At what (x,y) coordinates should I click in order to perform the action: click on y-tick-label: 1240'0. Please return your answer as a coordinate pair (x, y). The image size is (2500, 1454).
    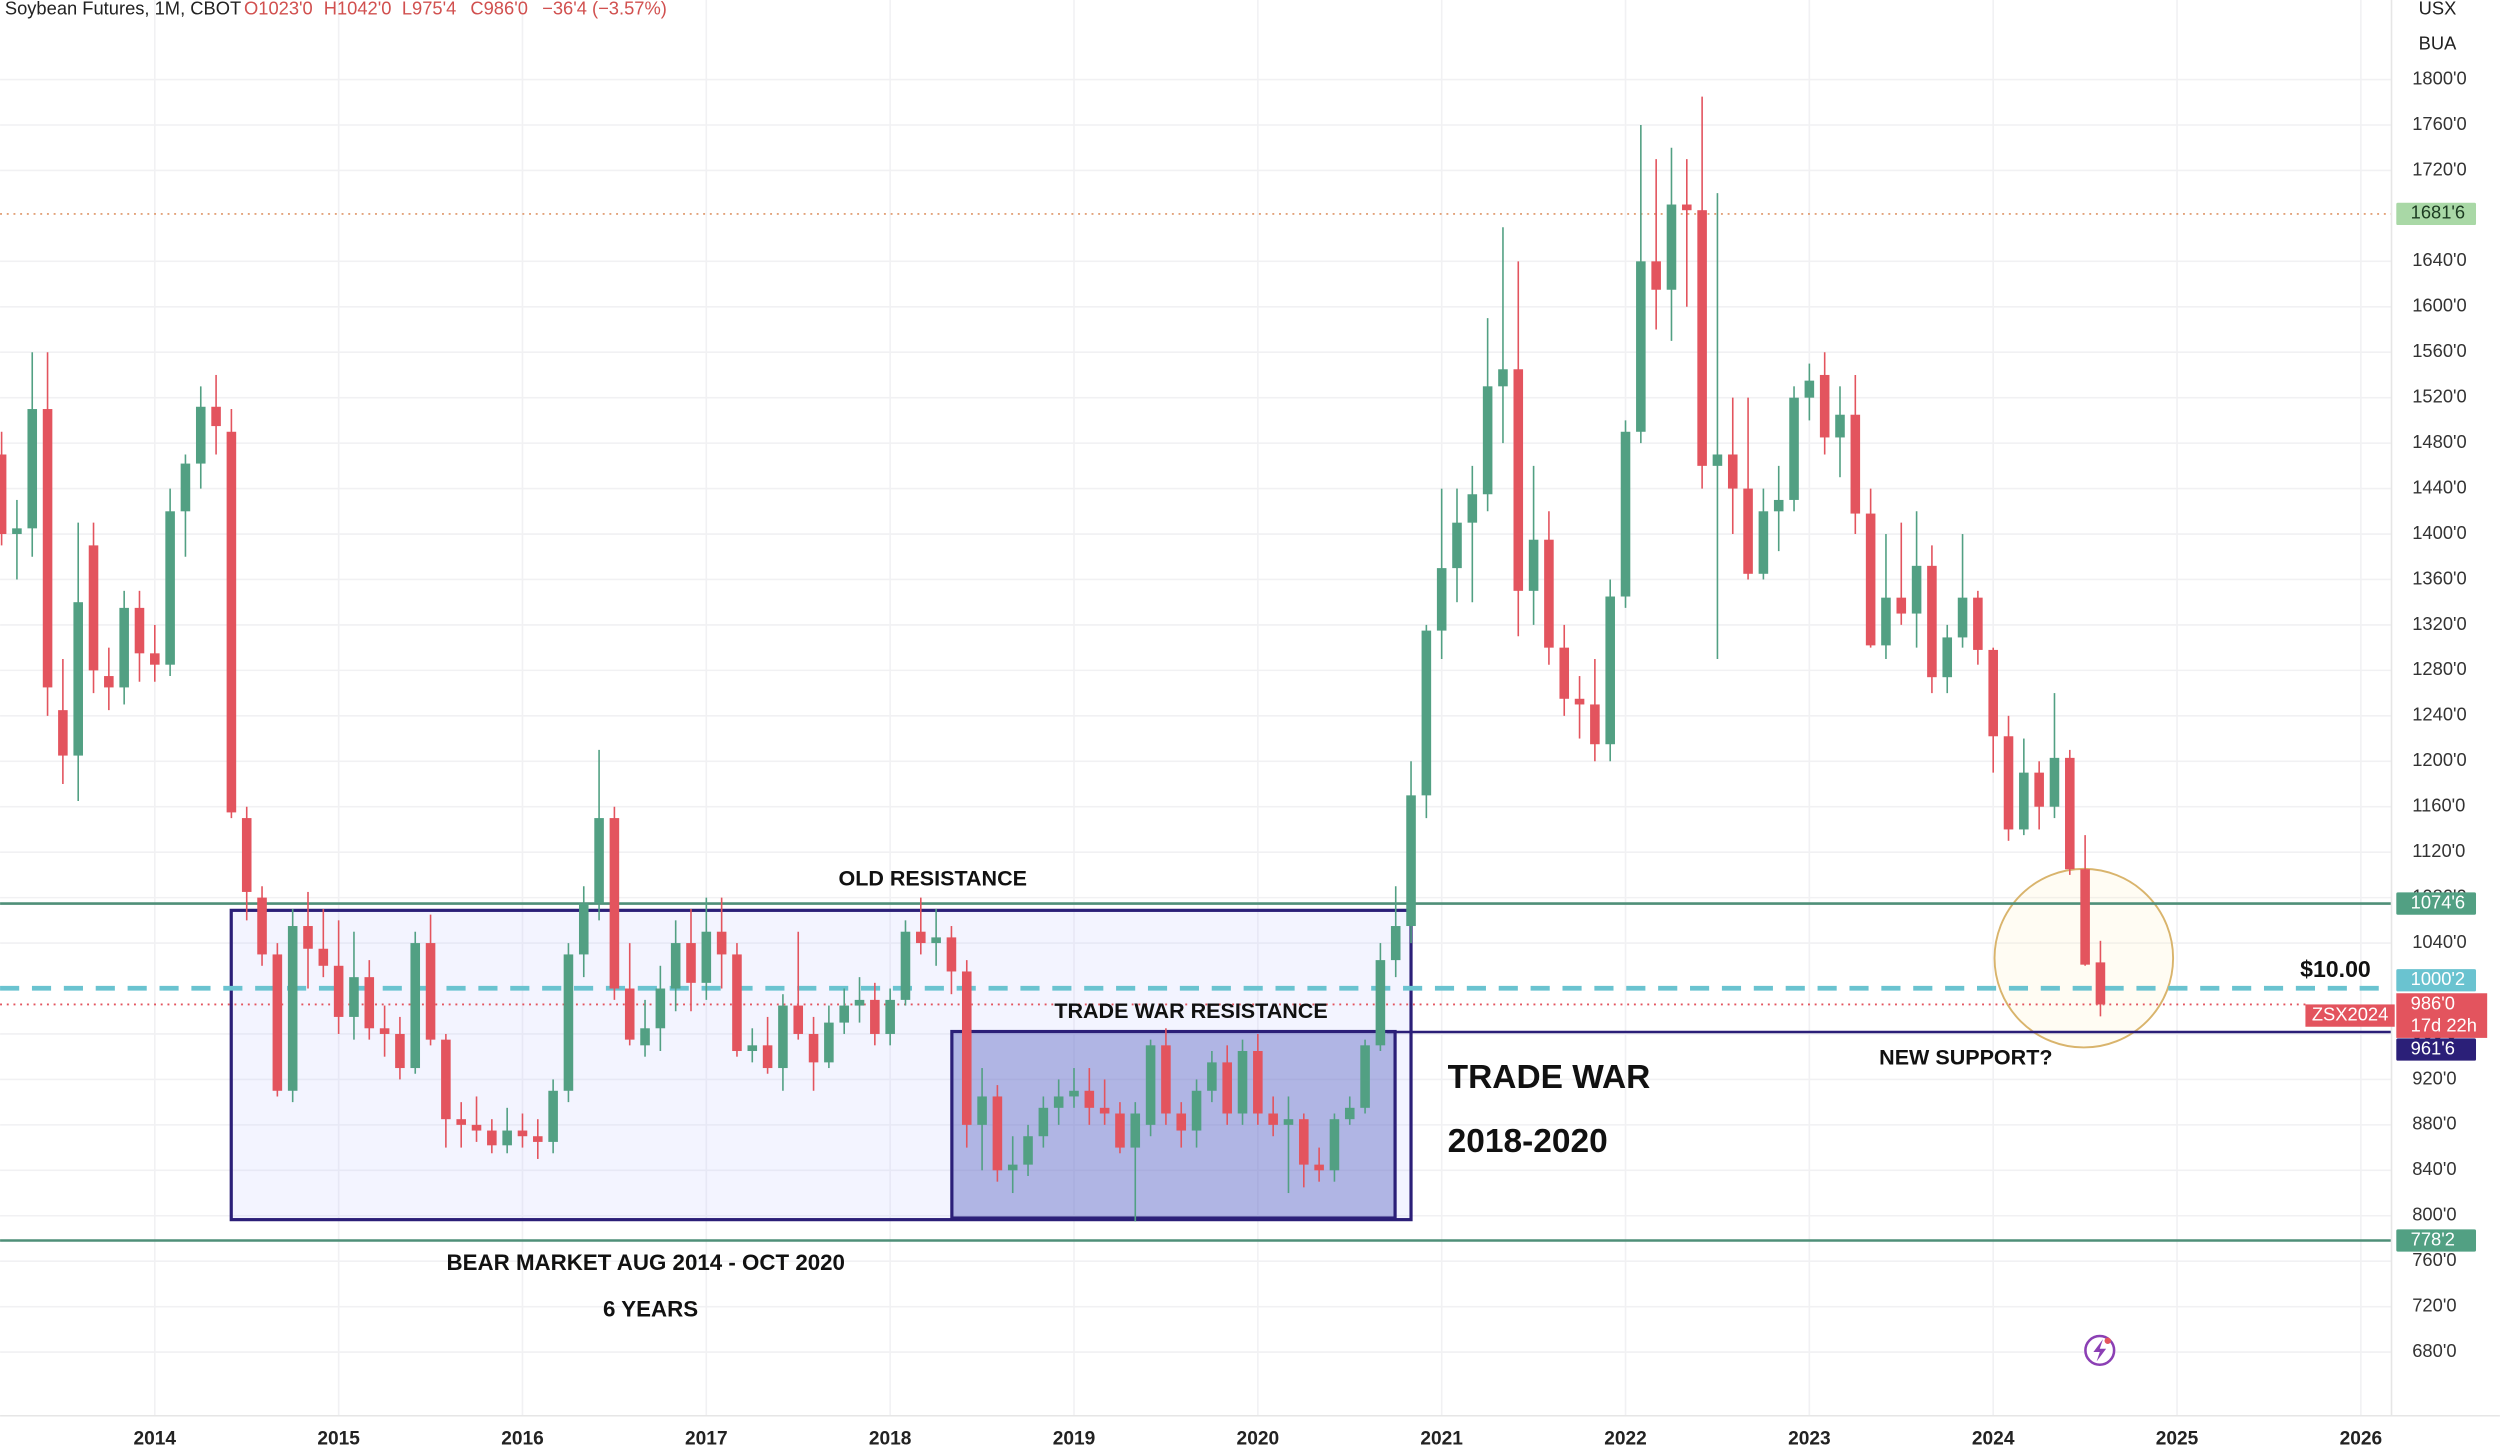
    Looking at the image, I should click on (2439, 714).